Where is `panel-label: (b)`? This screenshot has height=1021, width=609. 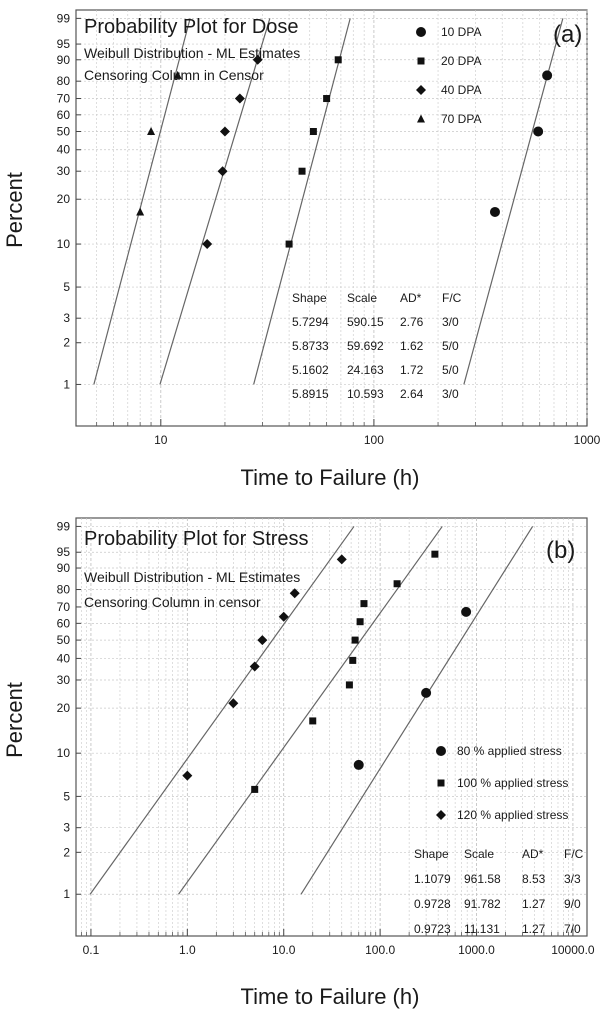
panel-label: (b) is located at coordinates (560, 550).